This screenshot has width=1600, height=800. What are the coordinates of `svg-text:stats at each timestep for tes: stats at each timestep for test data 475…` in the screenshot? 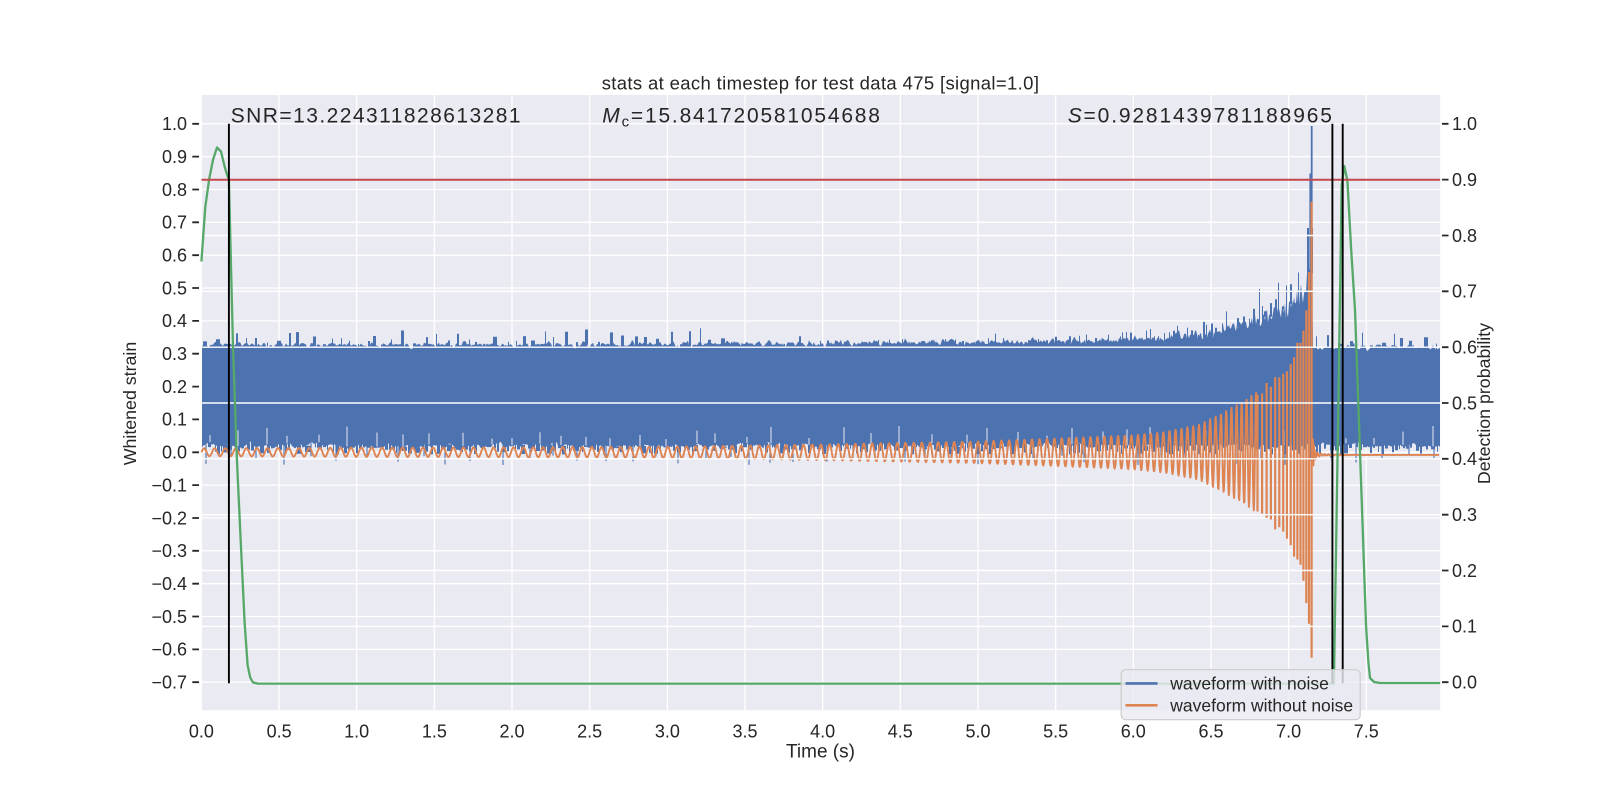 It's located at (821, 83).